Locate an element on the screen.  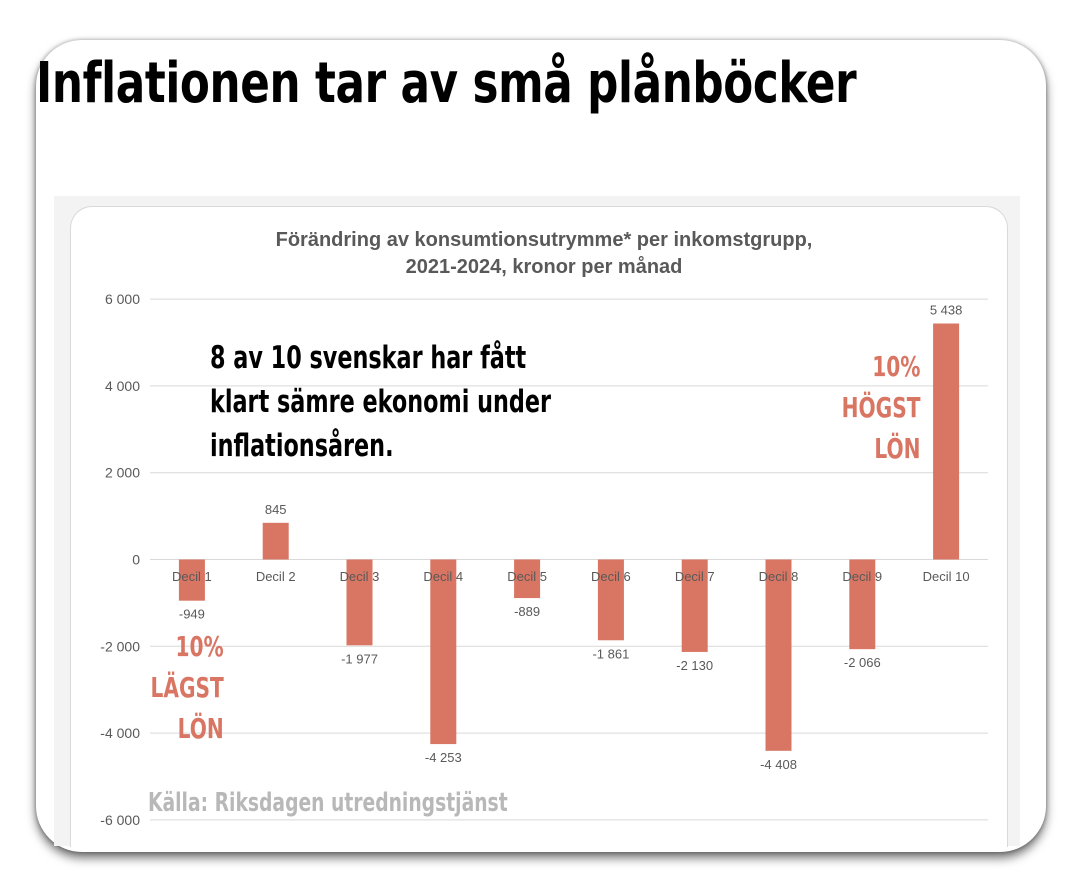
highest-income-label-line: LÖN is located at coordinates (896, 448).